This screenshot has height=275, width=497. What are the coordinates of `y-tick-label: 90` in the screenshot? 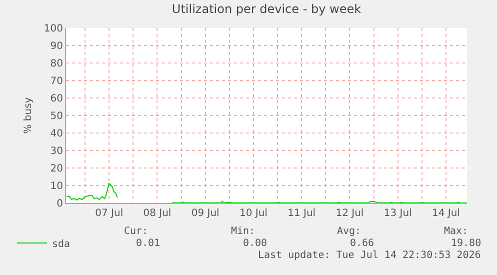 It's located at (56, 46).